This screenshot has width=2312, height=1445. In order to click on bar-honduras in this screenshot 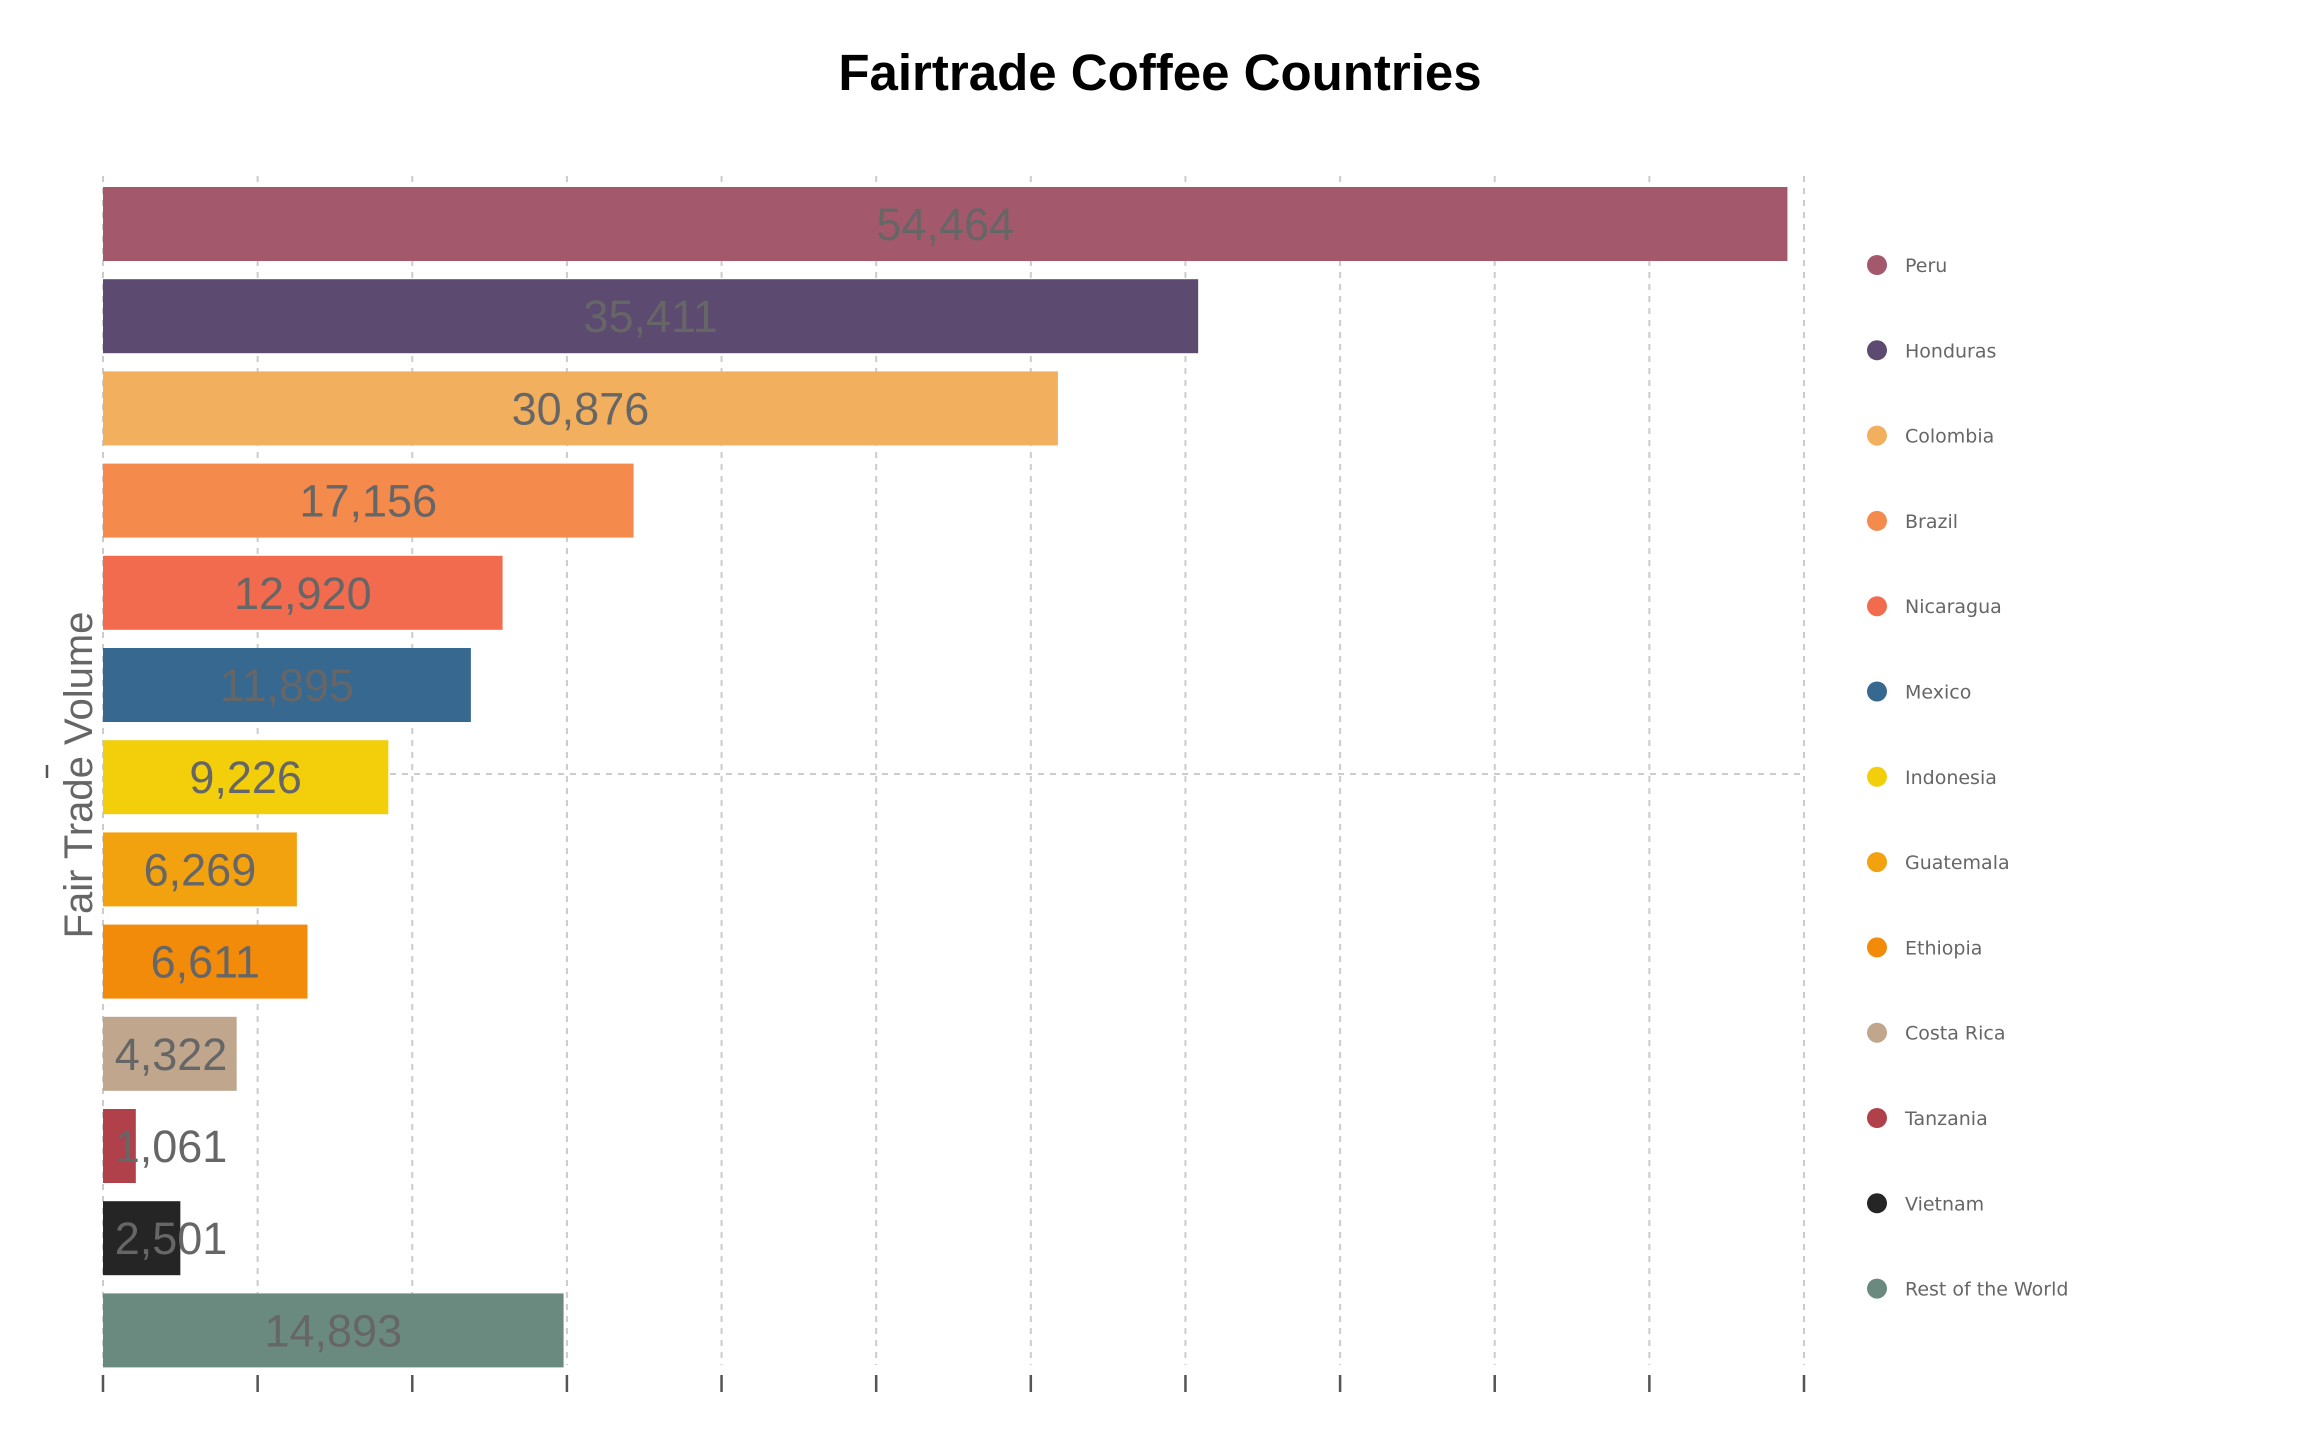, I will do `click(651, 316)`.